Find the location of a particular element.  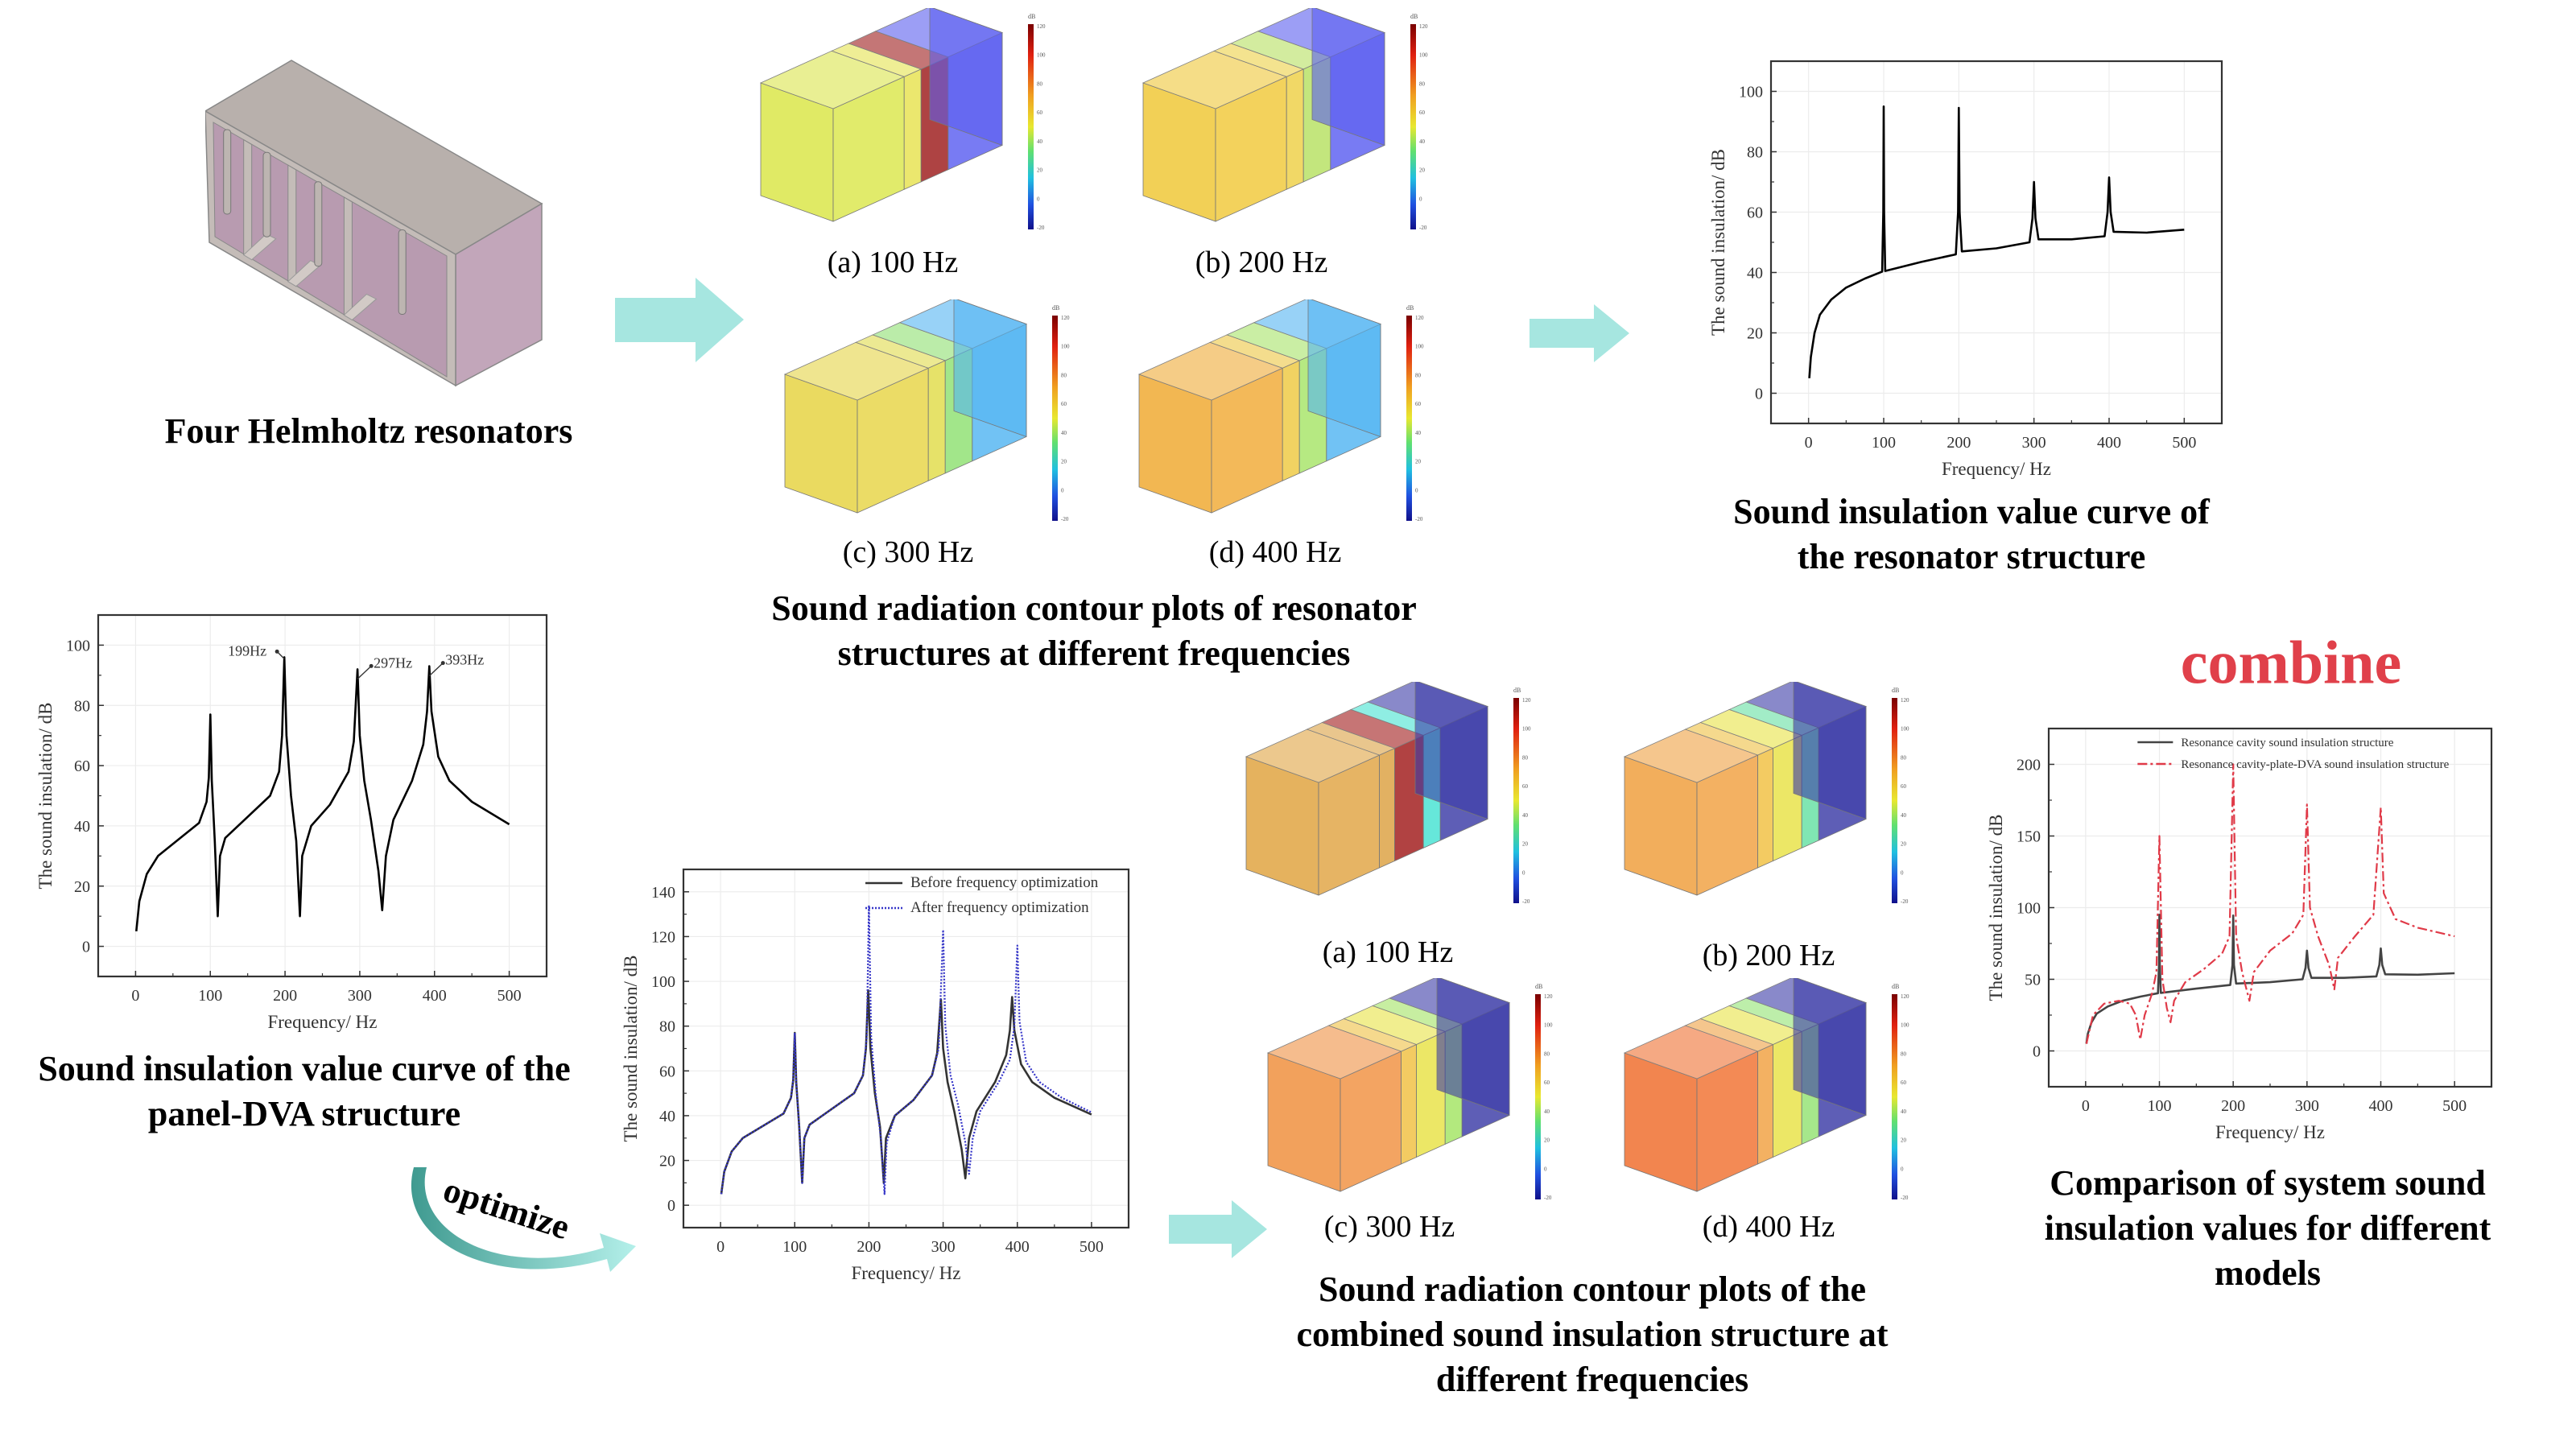

y-tick-label: 100 is located at coordinates (1751, 92).